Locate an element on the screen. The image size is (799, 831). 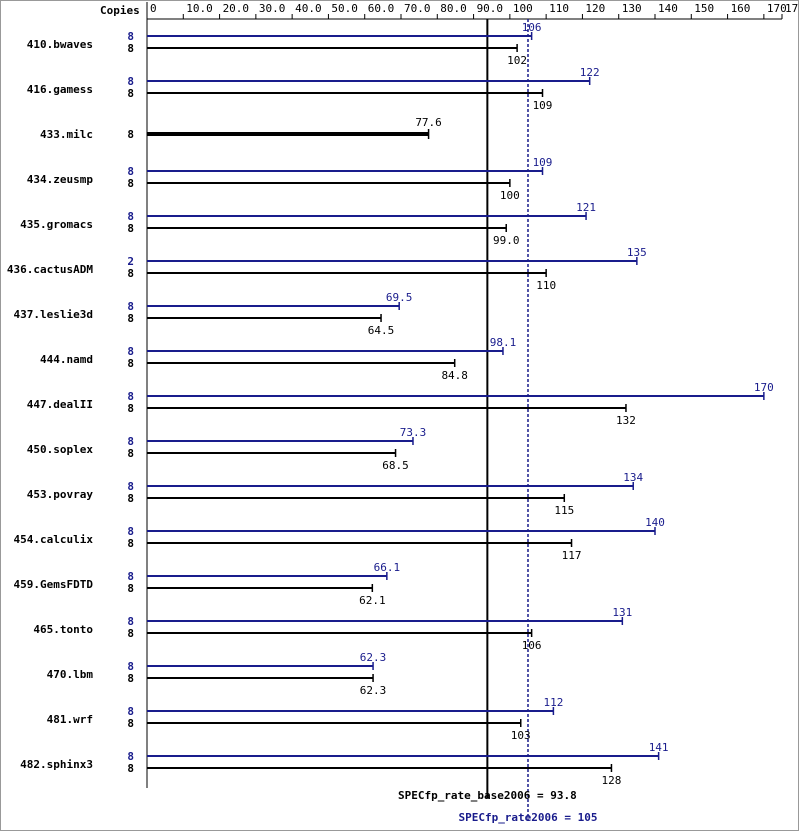
copies-header: Copies is located at coordinates (120, 10).